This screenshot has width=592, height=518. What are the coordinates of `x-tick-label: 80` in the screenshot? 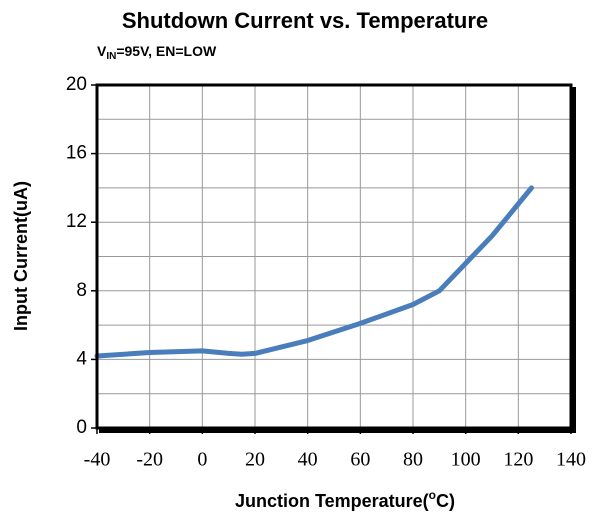 It's located at (413, 460).